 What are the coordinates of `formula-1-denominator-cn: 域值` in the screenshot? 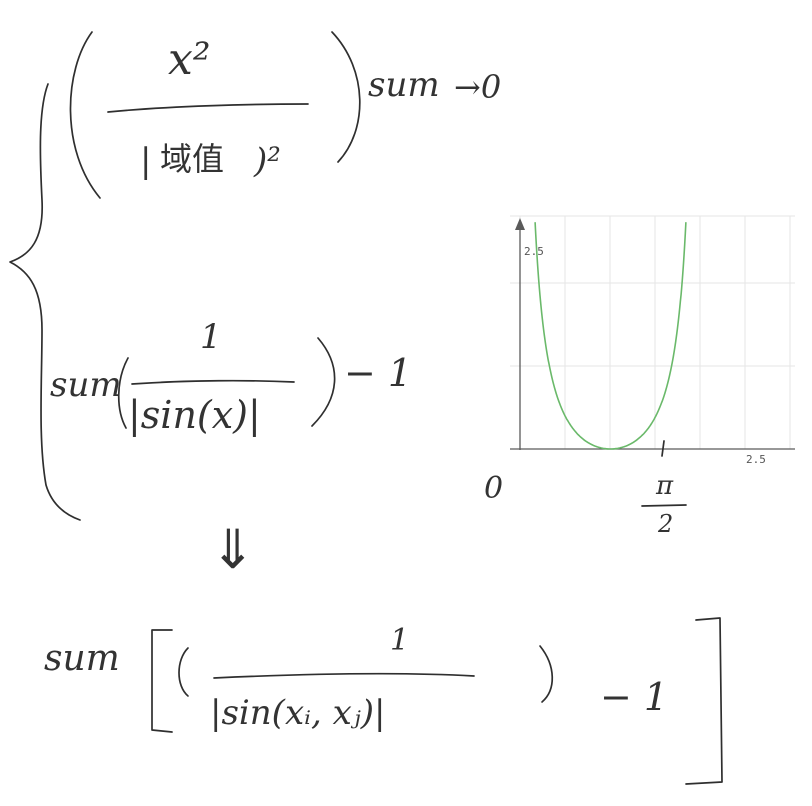 It's located at (192, 159).